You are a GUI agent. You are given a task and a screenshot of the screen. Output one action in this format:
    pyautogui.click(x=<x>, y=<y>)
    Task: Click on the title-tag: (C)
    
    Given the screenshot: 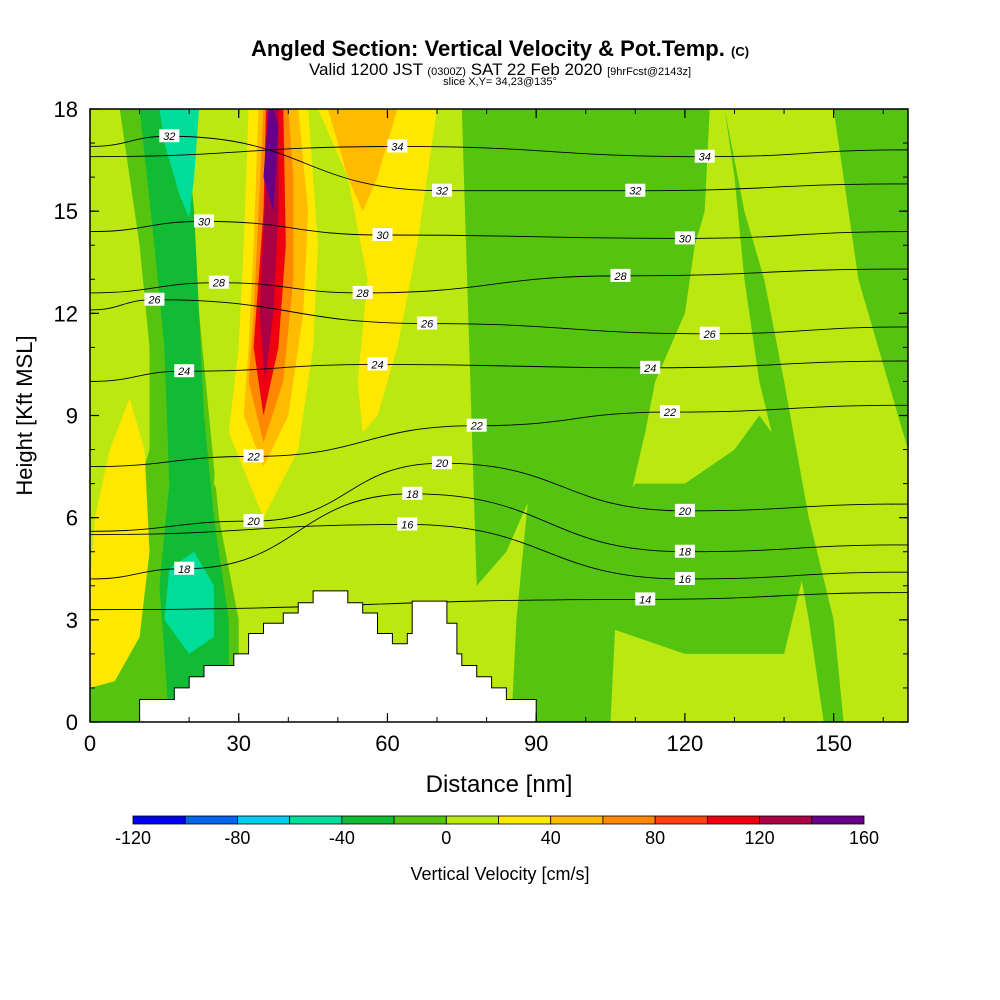 What is the action you would take?
    pyautogui.click(x=740, y=51)
    